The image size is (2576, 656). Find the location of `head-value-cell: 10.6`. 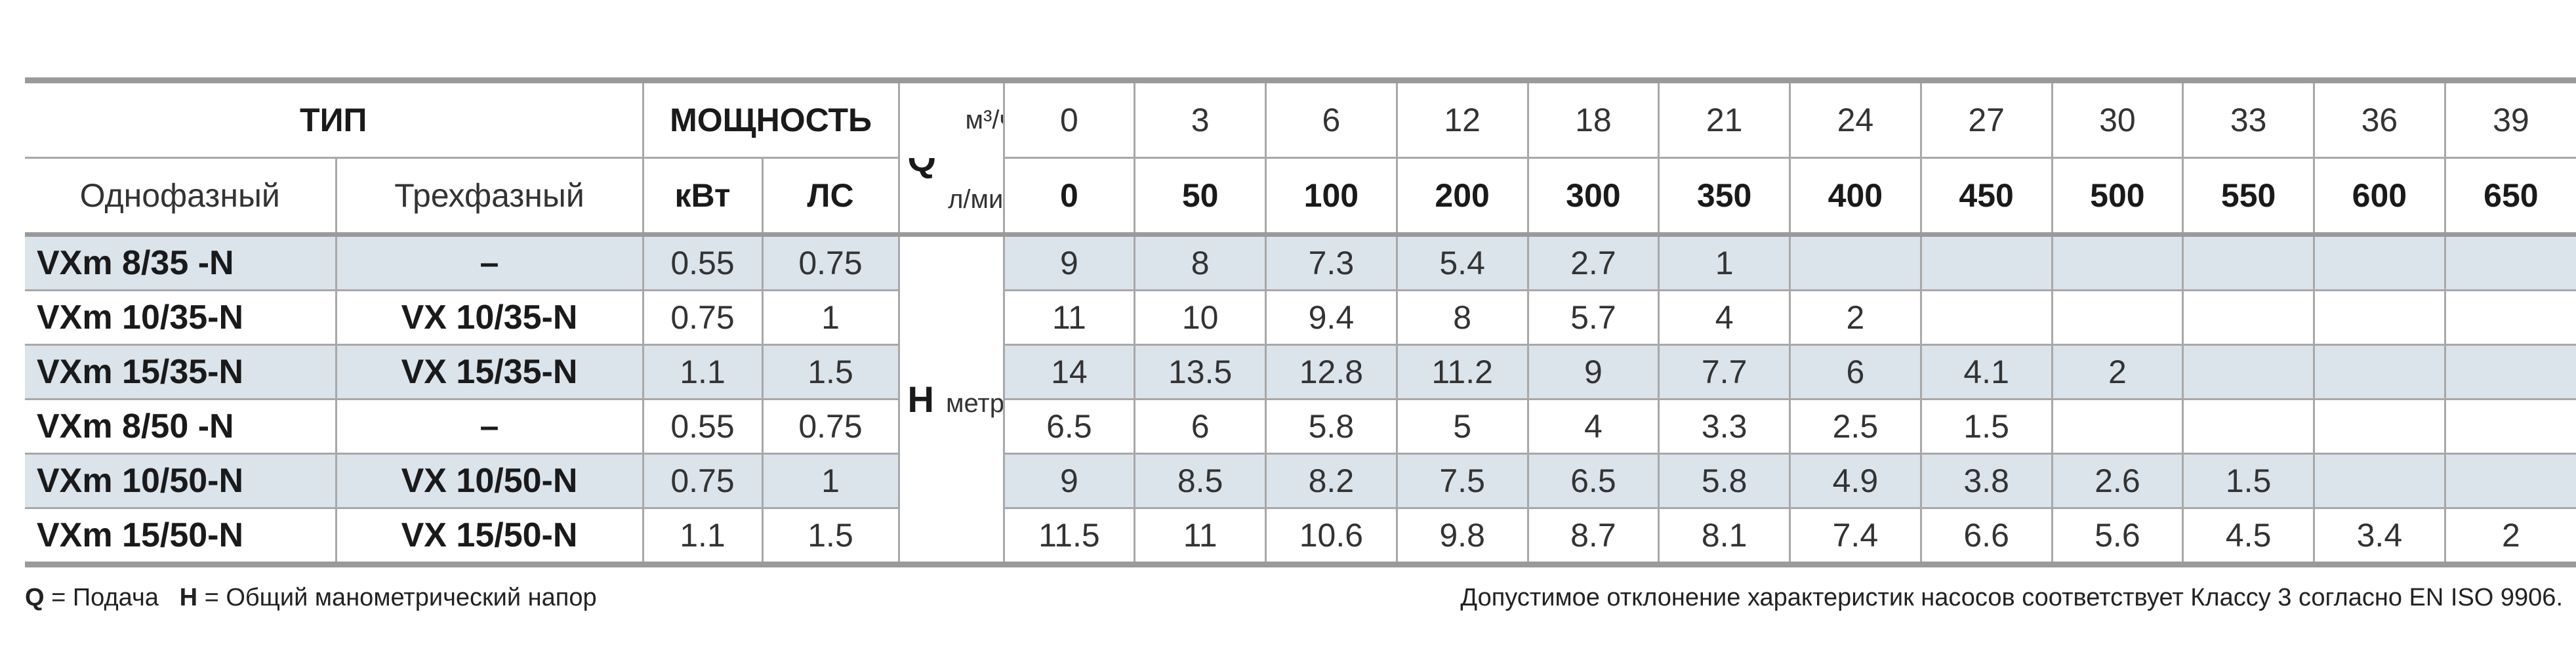

head-value-cell: 10.6 is located at coordinates (1331, 536).